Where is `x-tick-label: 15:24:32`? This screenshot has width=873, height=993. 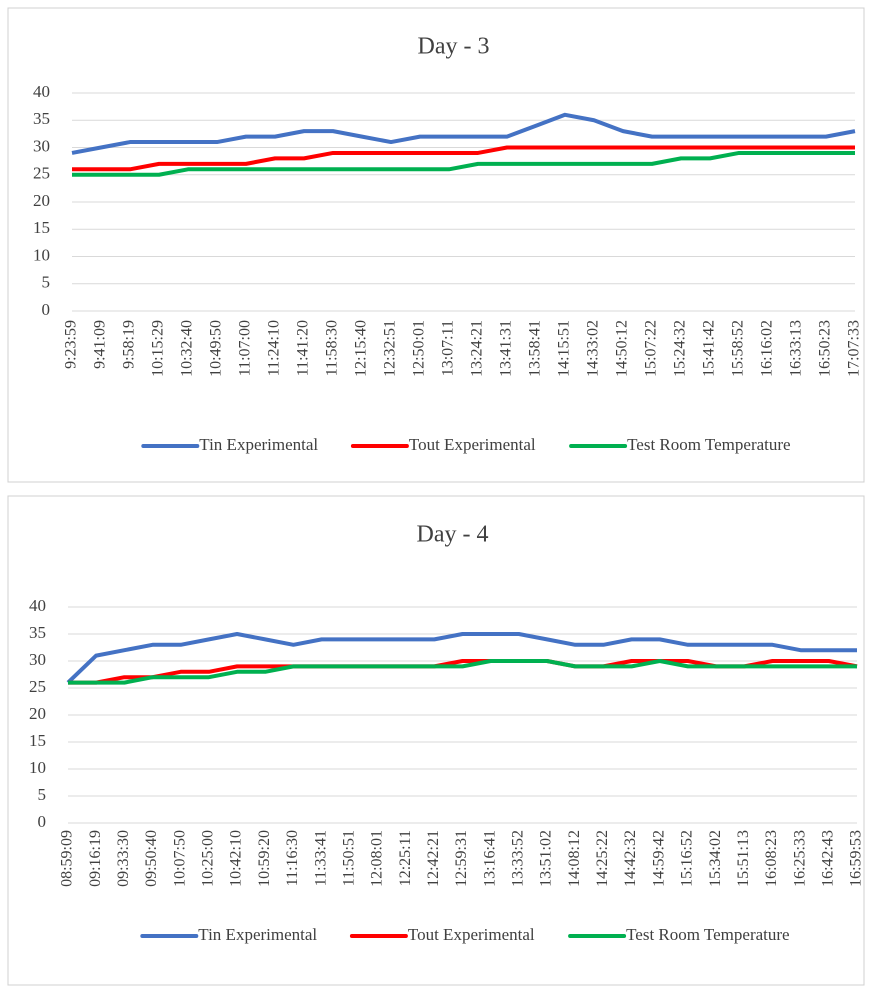 x-tick-label: 15:24:32 is located at coordinates (680, 348).